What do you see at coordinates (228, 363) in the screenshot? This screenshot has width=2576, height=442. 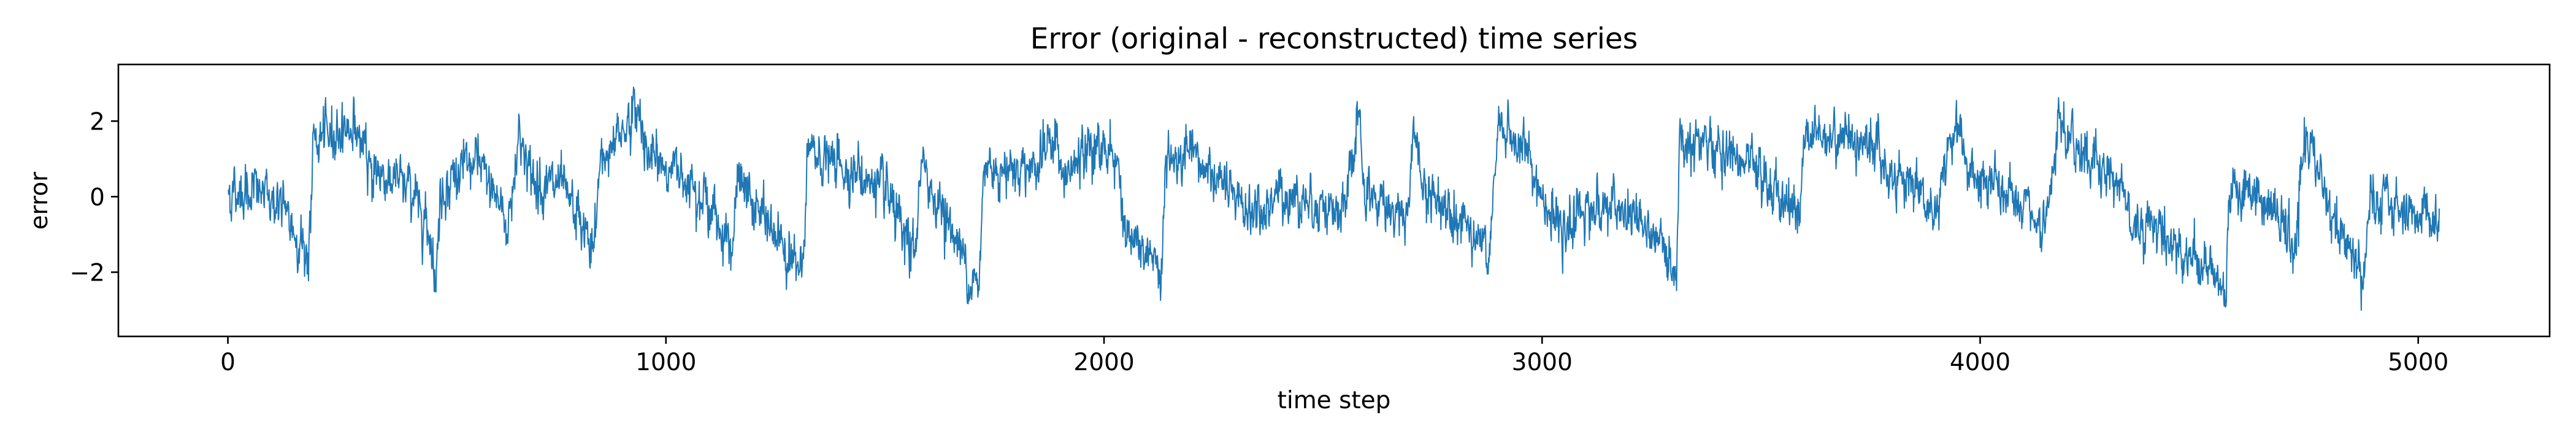 I see `x-tick-label: 0` at bounding box center [228, 363].